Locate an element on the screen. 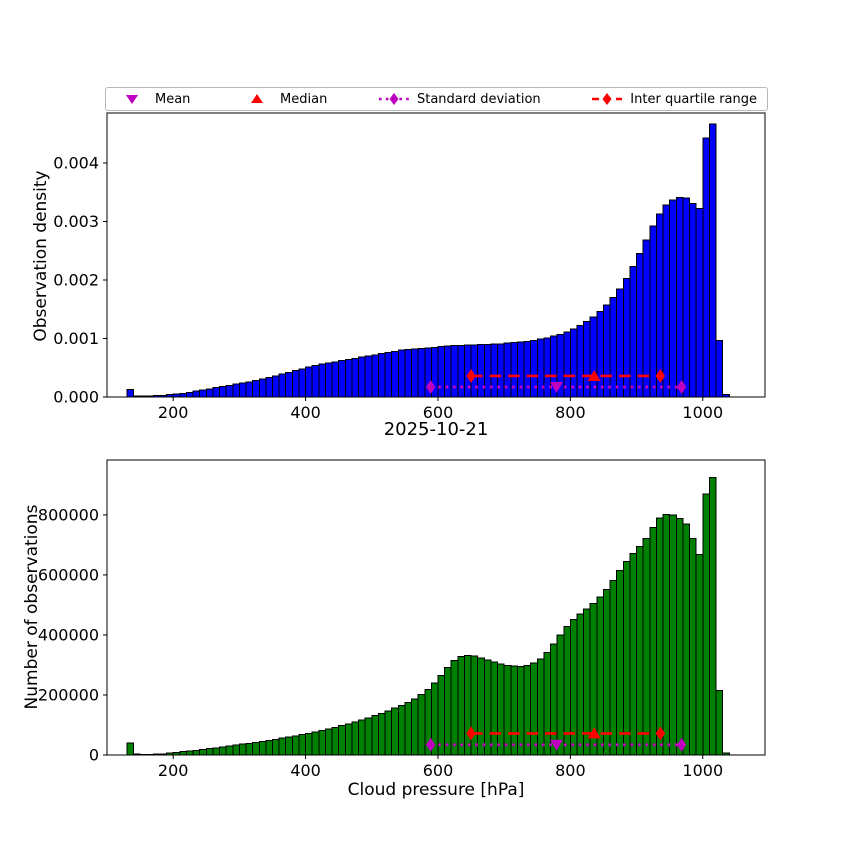  triangle-up-marker is located at coordinates (594, 733).